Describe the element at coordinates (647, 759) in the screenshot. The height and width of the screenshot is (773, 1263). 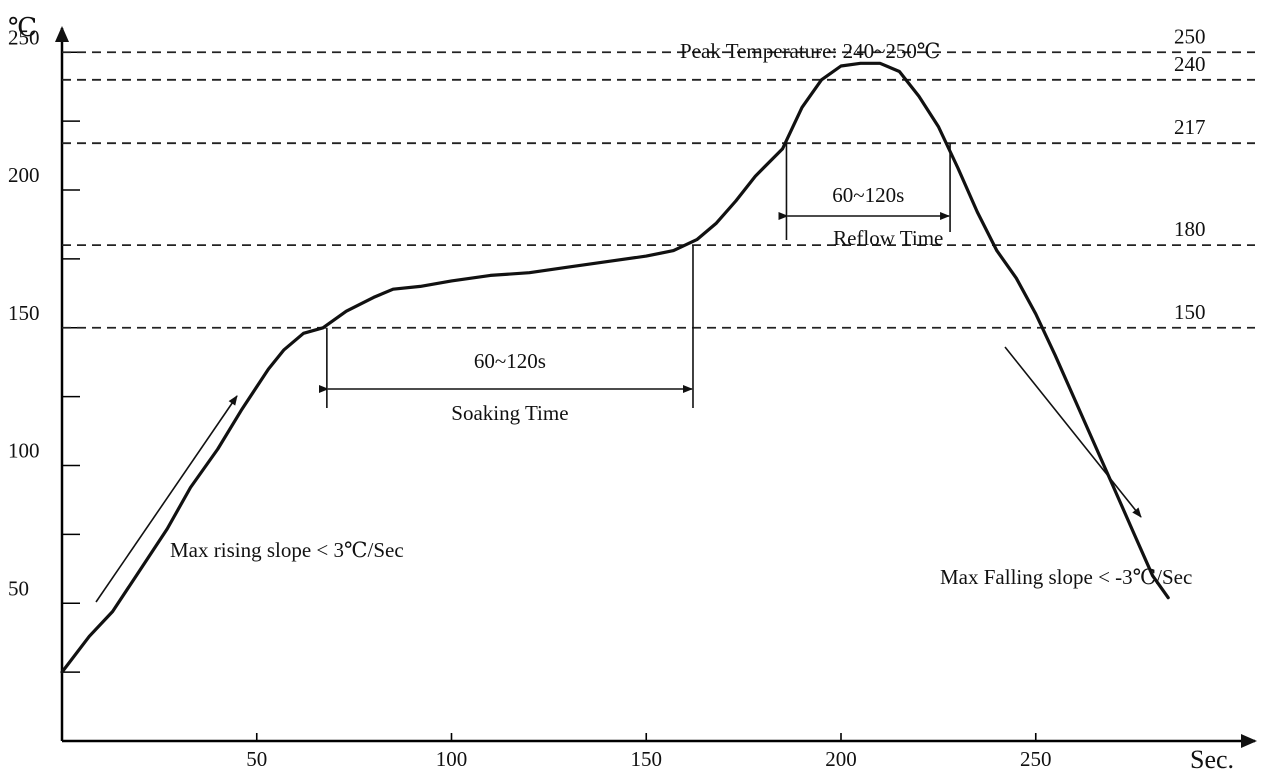
I see `x-tick-label: 150` at that location.